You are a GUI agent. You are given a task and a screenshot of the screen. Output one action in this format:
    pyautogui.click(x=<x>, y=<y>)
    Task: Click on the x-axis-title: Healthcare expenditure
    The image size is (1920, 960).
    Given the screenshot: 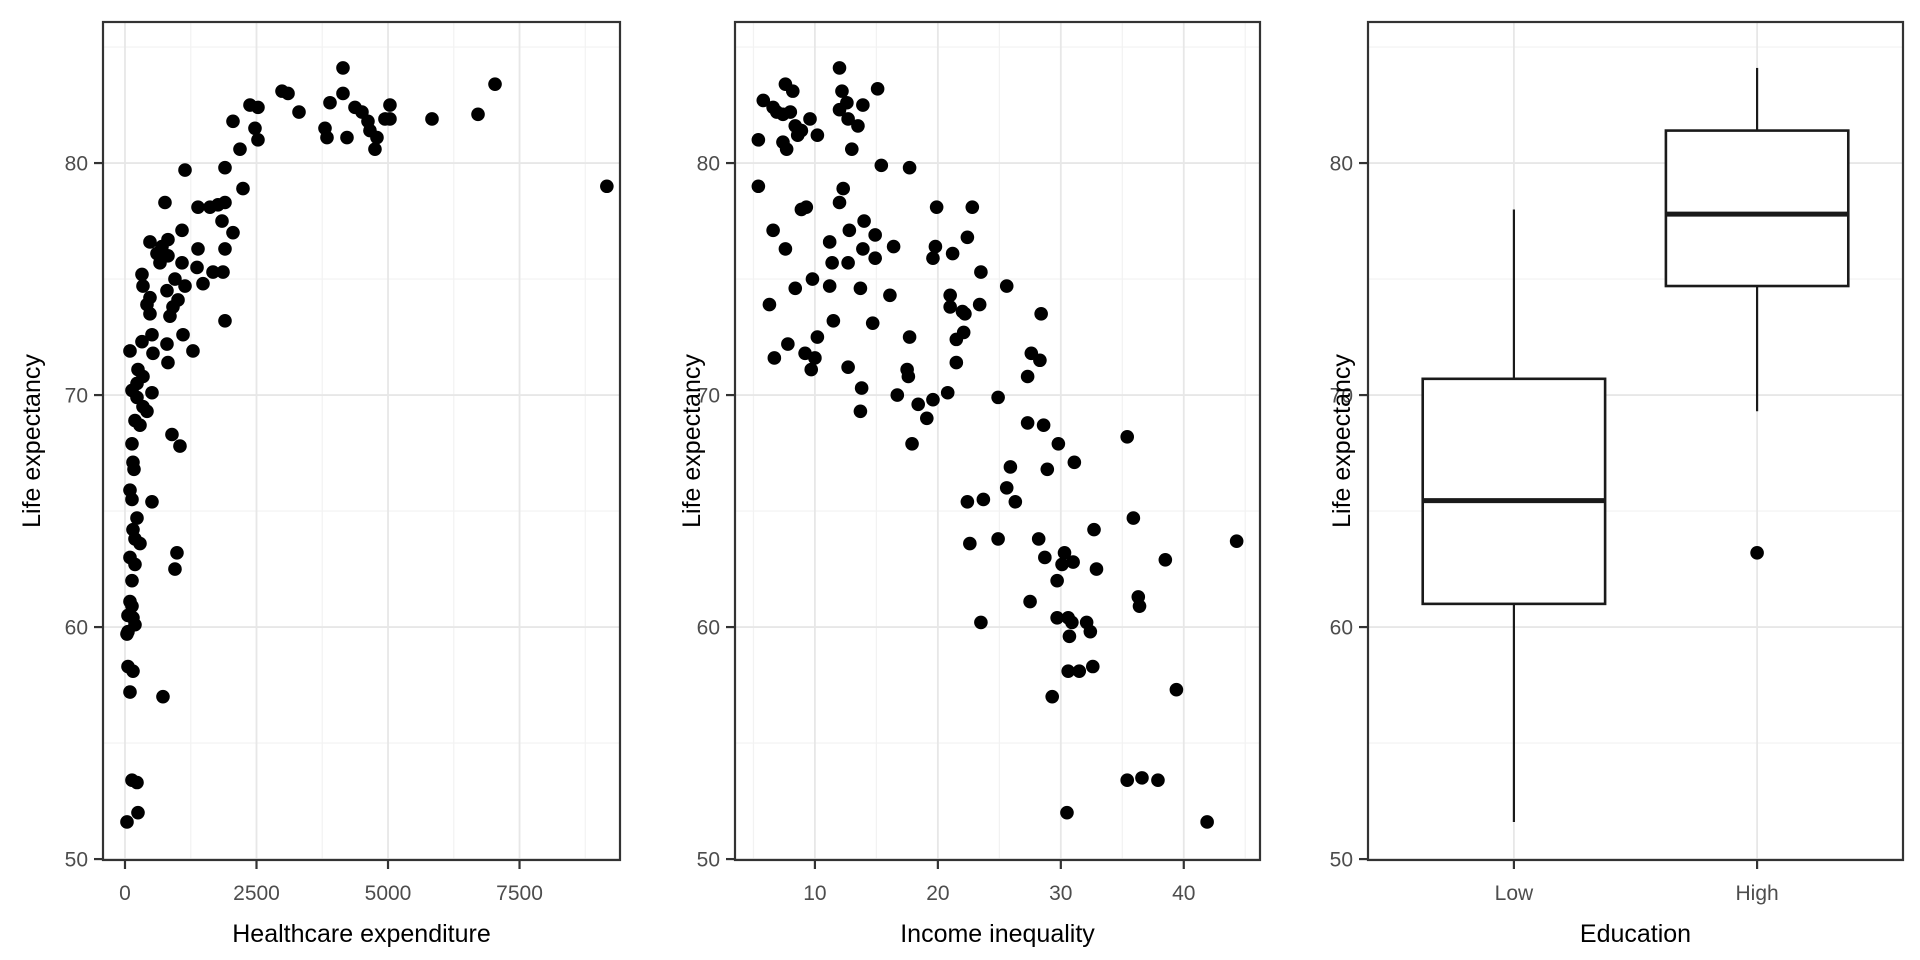 What is the action you would take?
    pyautogui.click(x=361, y=934)
    